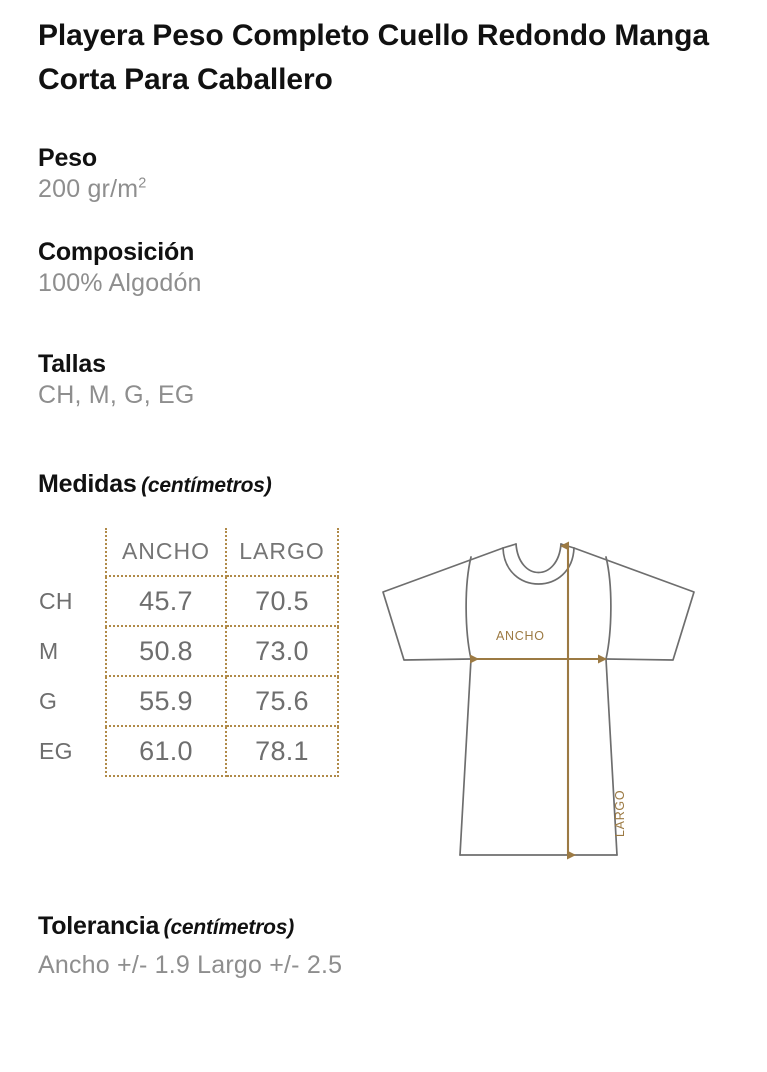  What do you see at coordinates (88, 189) in the screenshot?
I see `spec-value-peso-main: 200 gr/m` at bounding box center [88, 189].